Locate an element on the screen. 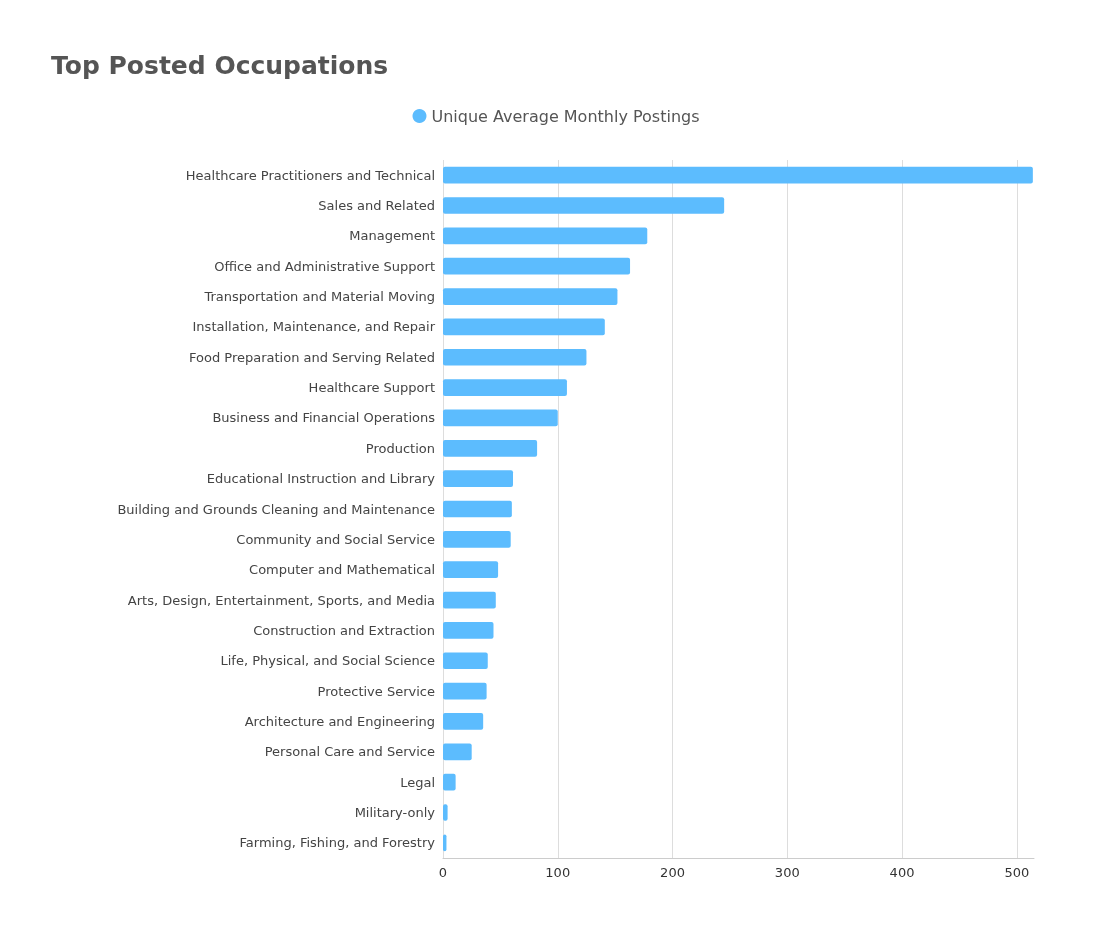  y-tick-label: Healthcare Support is located at coordinates (371, 388).